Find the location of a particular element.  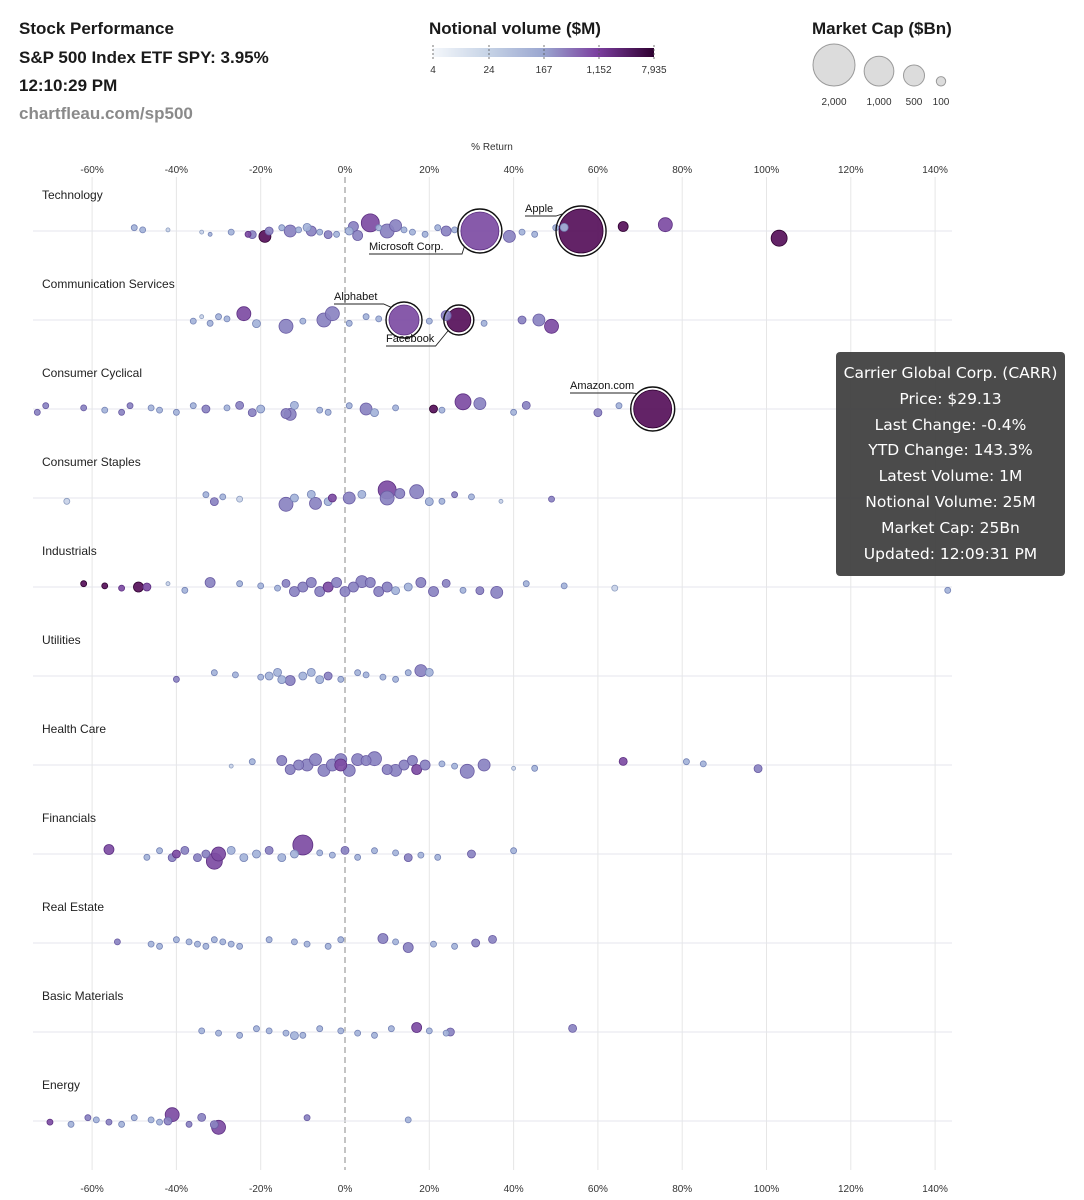

x-tick-label-top: -20% is located at coordinates (260, 170).